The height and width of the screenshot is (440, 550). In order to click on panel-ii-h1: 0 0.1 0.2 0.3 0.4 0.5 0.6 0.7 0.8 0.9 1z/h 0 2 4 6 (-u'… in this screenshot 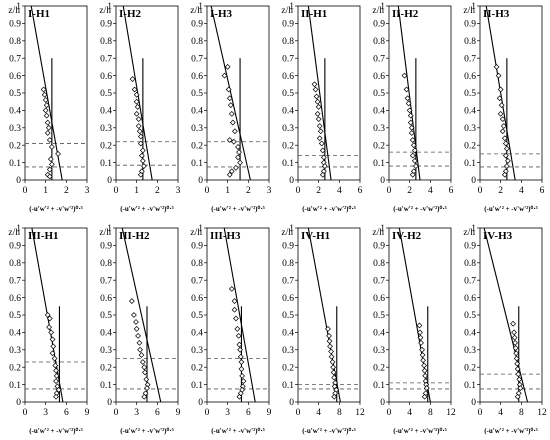, I will do `click(321, 107)`.